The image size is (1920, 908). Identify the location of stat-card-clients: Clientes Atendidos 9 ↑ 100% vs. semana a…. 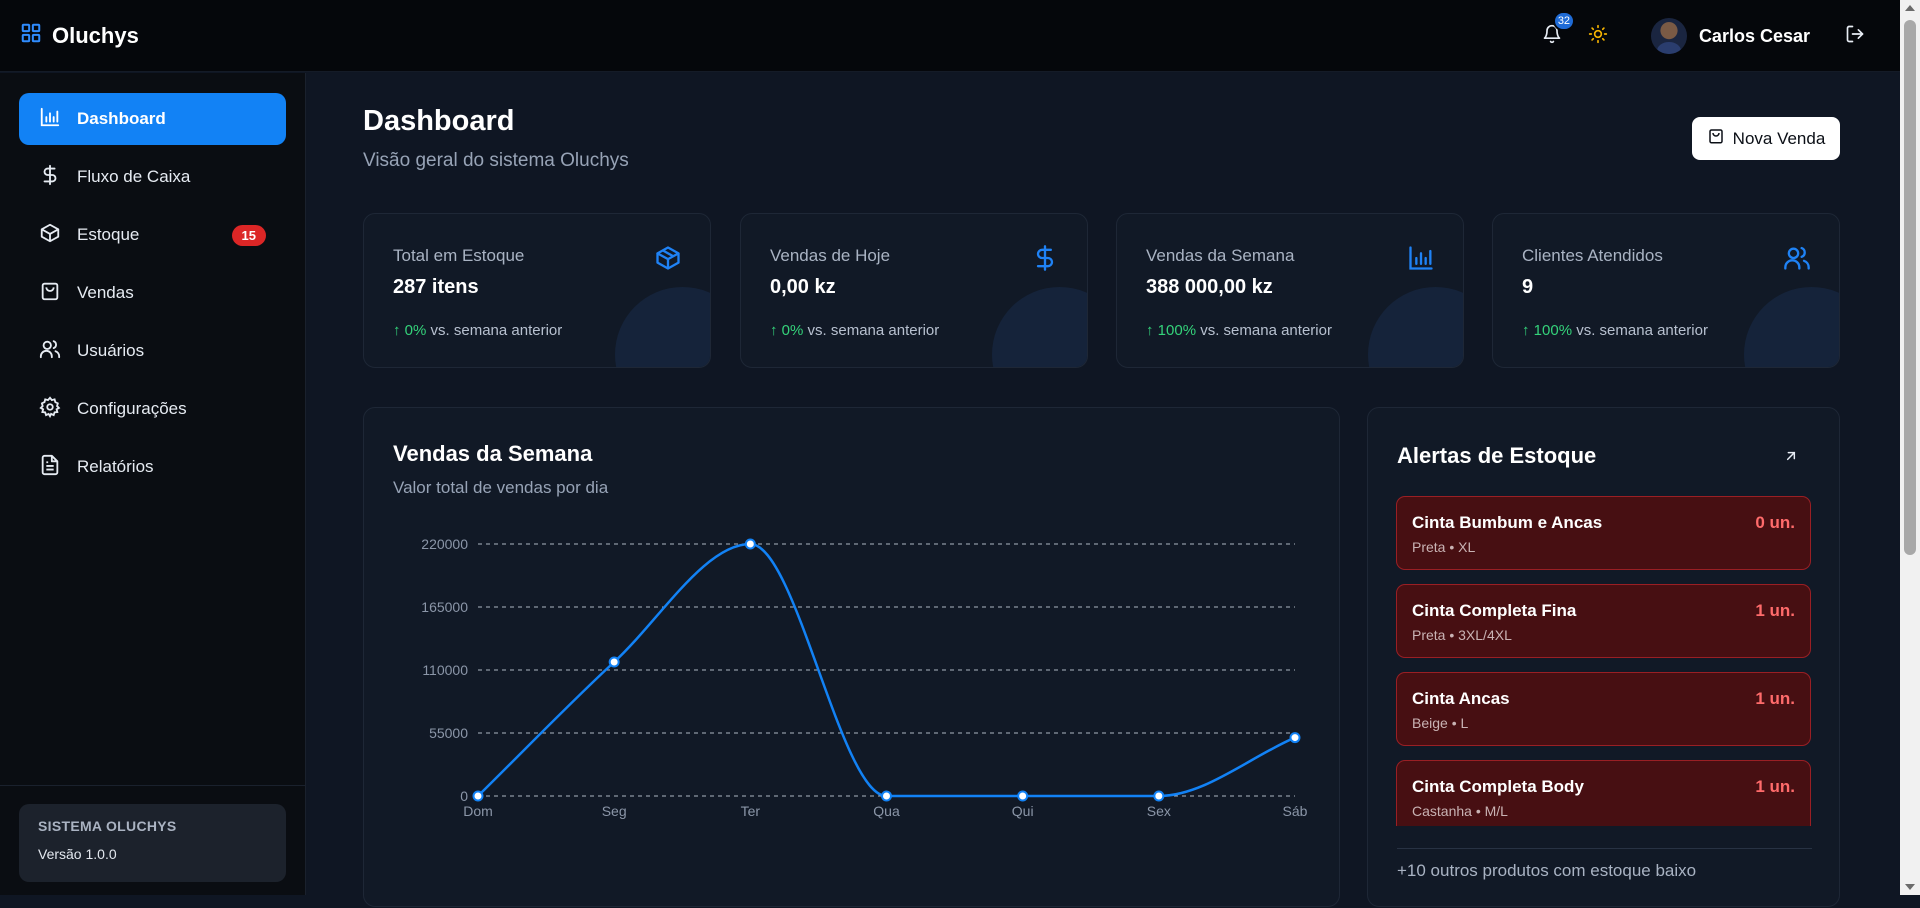
(1666, 290).